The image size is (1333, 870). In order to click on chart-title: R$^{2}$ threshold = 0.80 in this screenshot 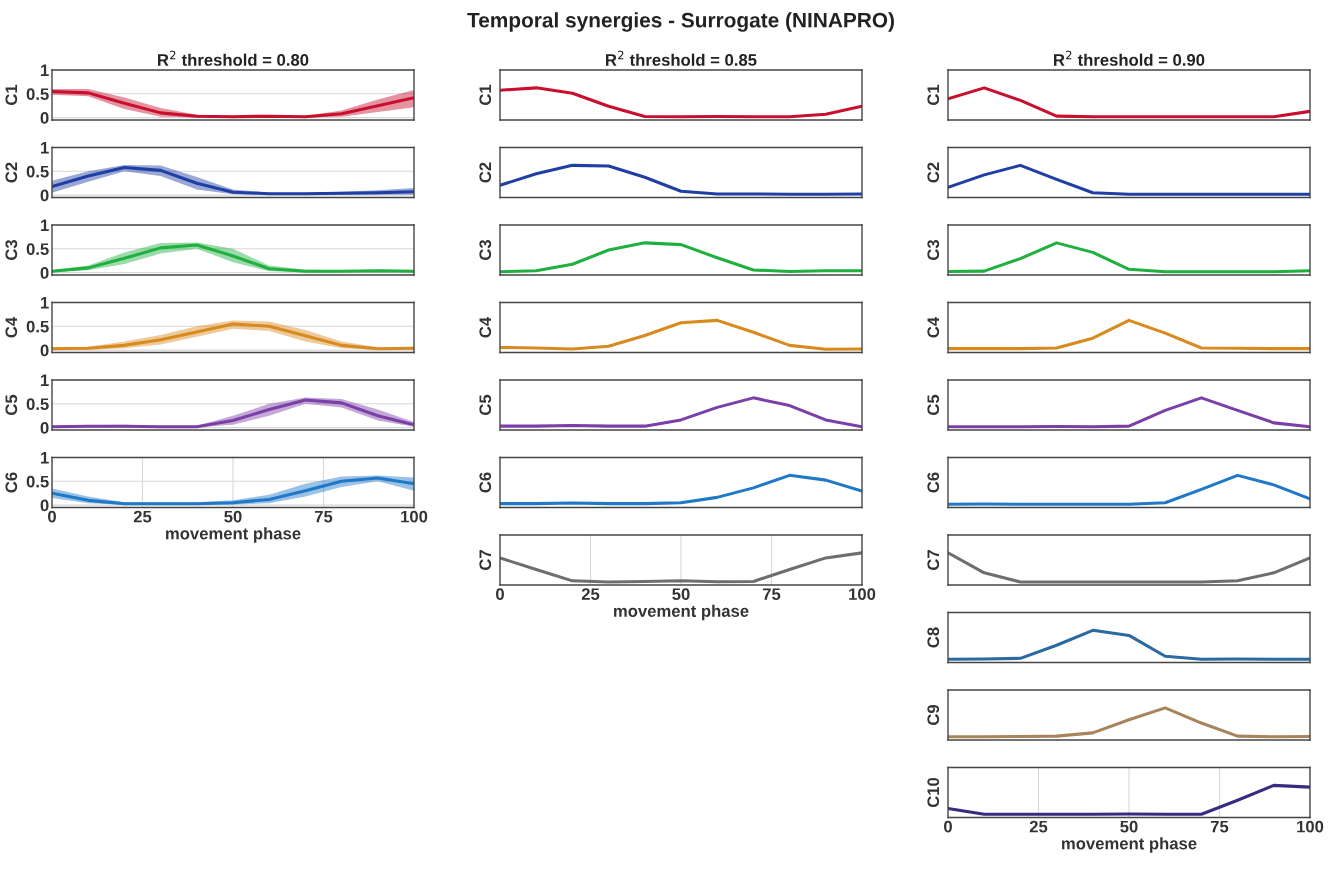, I will do `click(233, 58)`.